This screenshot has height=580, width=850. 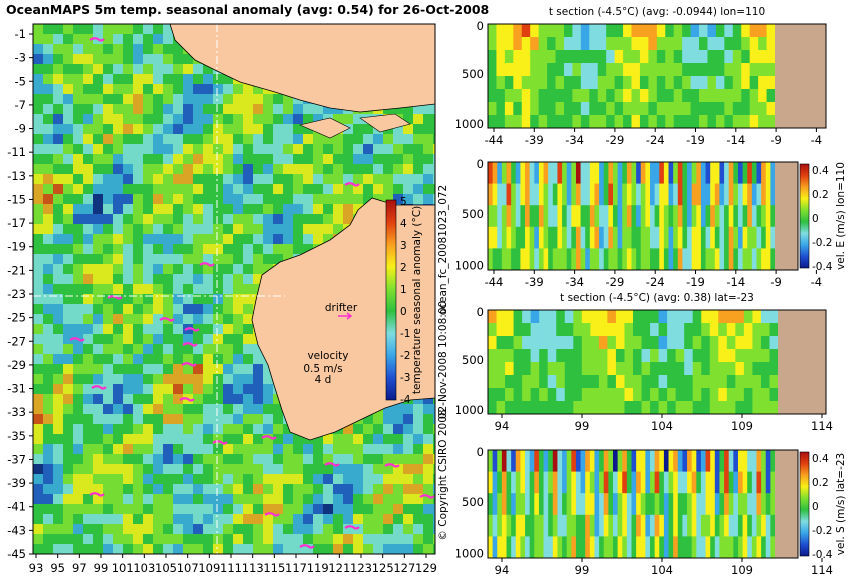 What do you see at coordinates (473, 360) in the screenshot?
I see `section-y-tick-label: 500` at bounding box center [473, 360].